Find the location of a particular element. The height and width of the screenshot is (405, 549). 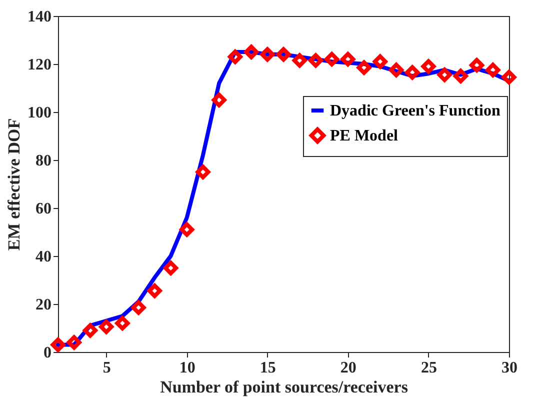

y-axis-title: EM effective DOF is located at coordinates (14, 184).